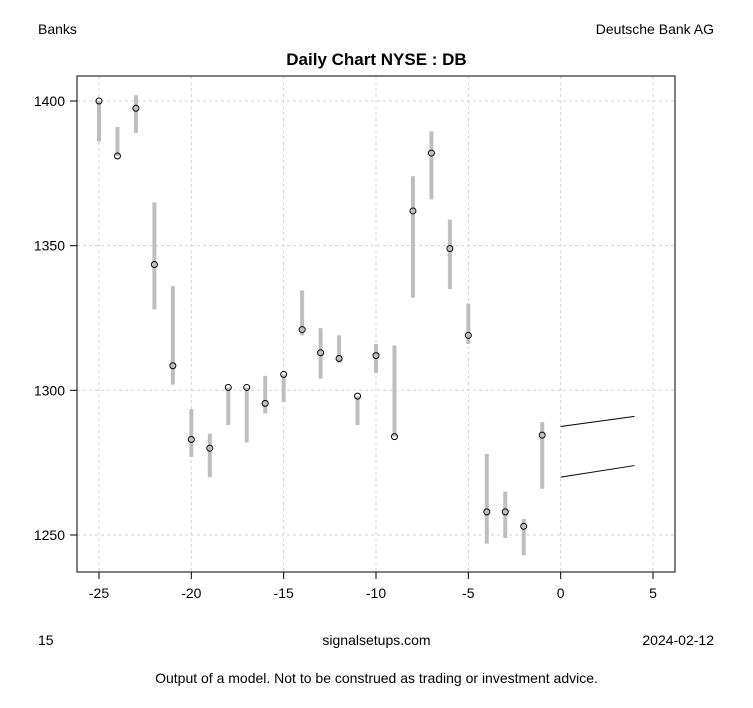 The height and width of the screenshot is (708, 753). Describe the element at coordinates (49, 390) in the screenshot. I see `y-tick-label: 1300` at that location.